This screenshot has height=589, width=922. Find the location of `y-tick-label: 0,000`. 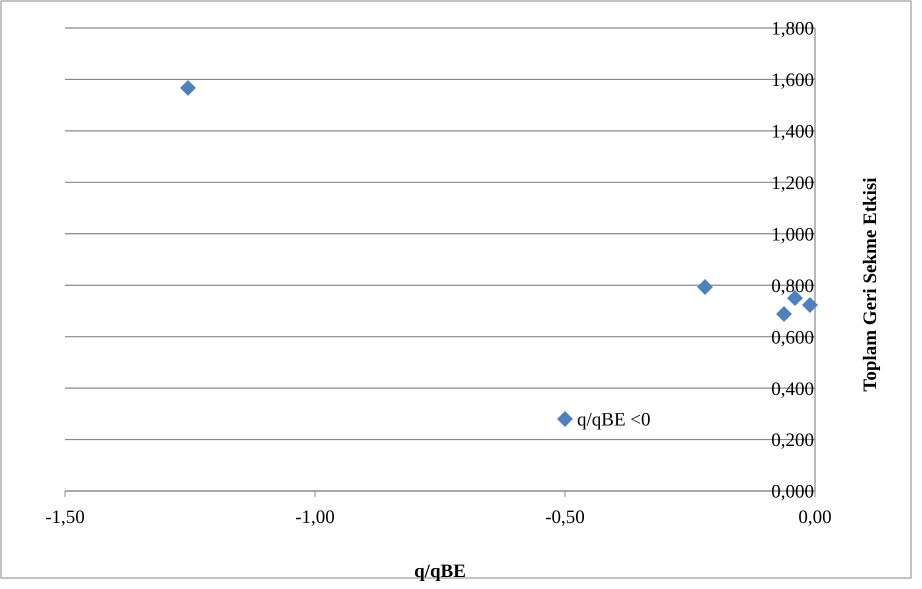

y-tick-label: 0,000 is located at coordinates (792, 492).